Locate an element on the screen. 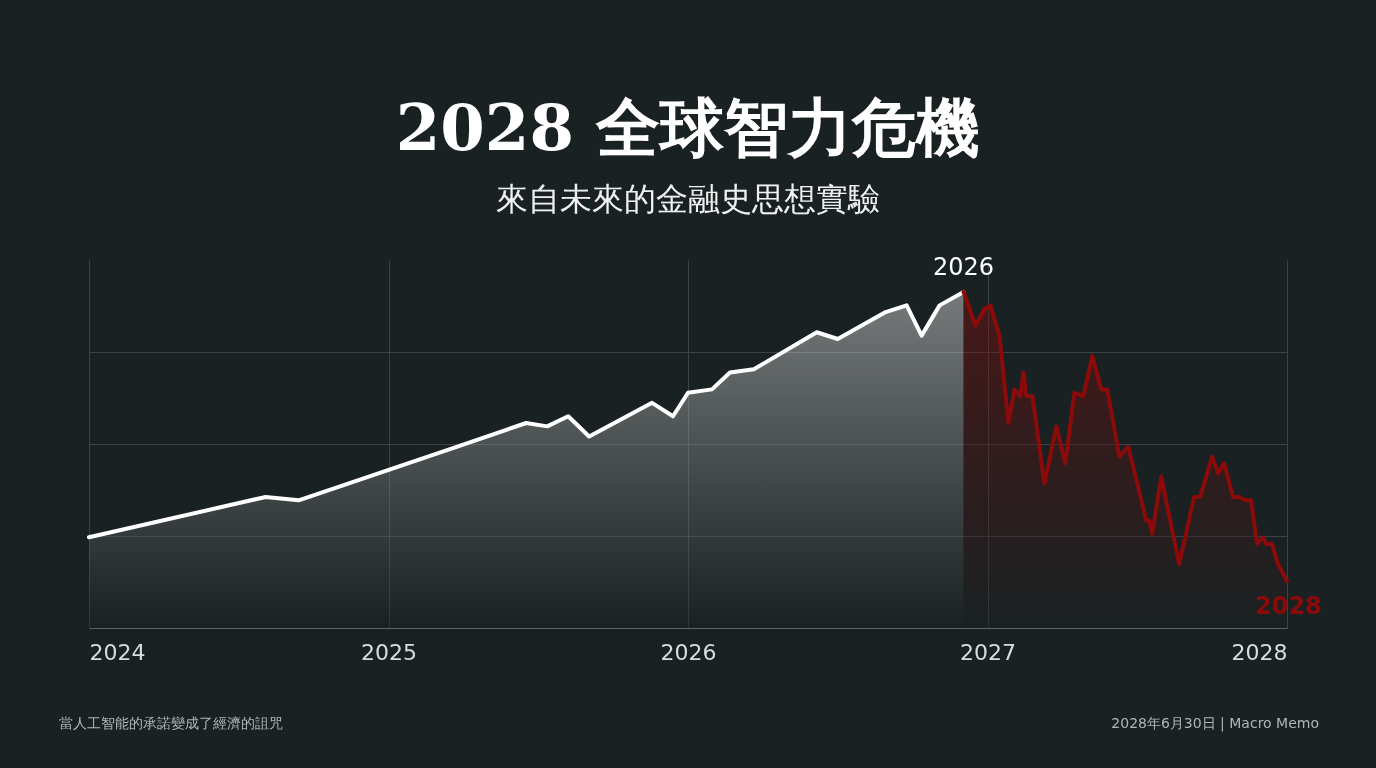 Image resolution: width=1376 pixels, height=768 pixels. text: 當人工智能的承諾變成了經濟的詛咒 is located at coordinates (171, 723).